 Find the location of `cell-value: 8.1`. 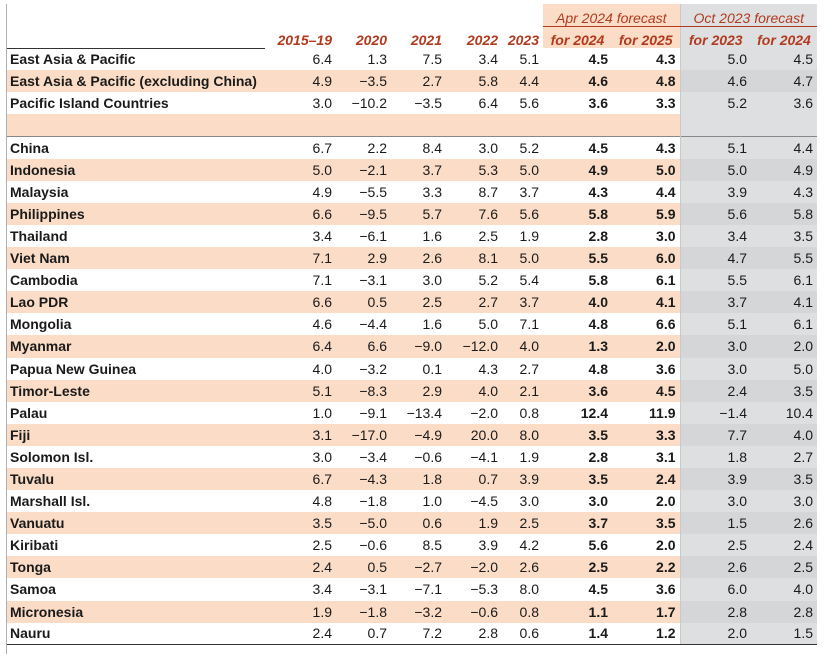

cell-value: 8.1 is located at coordinates (474, 258).